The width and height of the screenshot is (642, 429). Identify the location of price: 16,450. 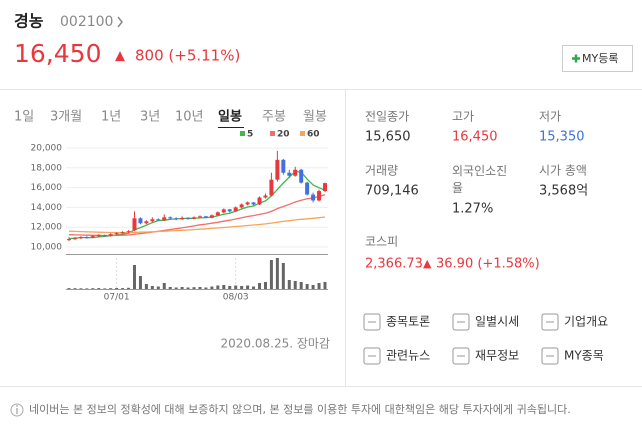
(57, 53).